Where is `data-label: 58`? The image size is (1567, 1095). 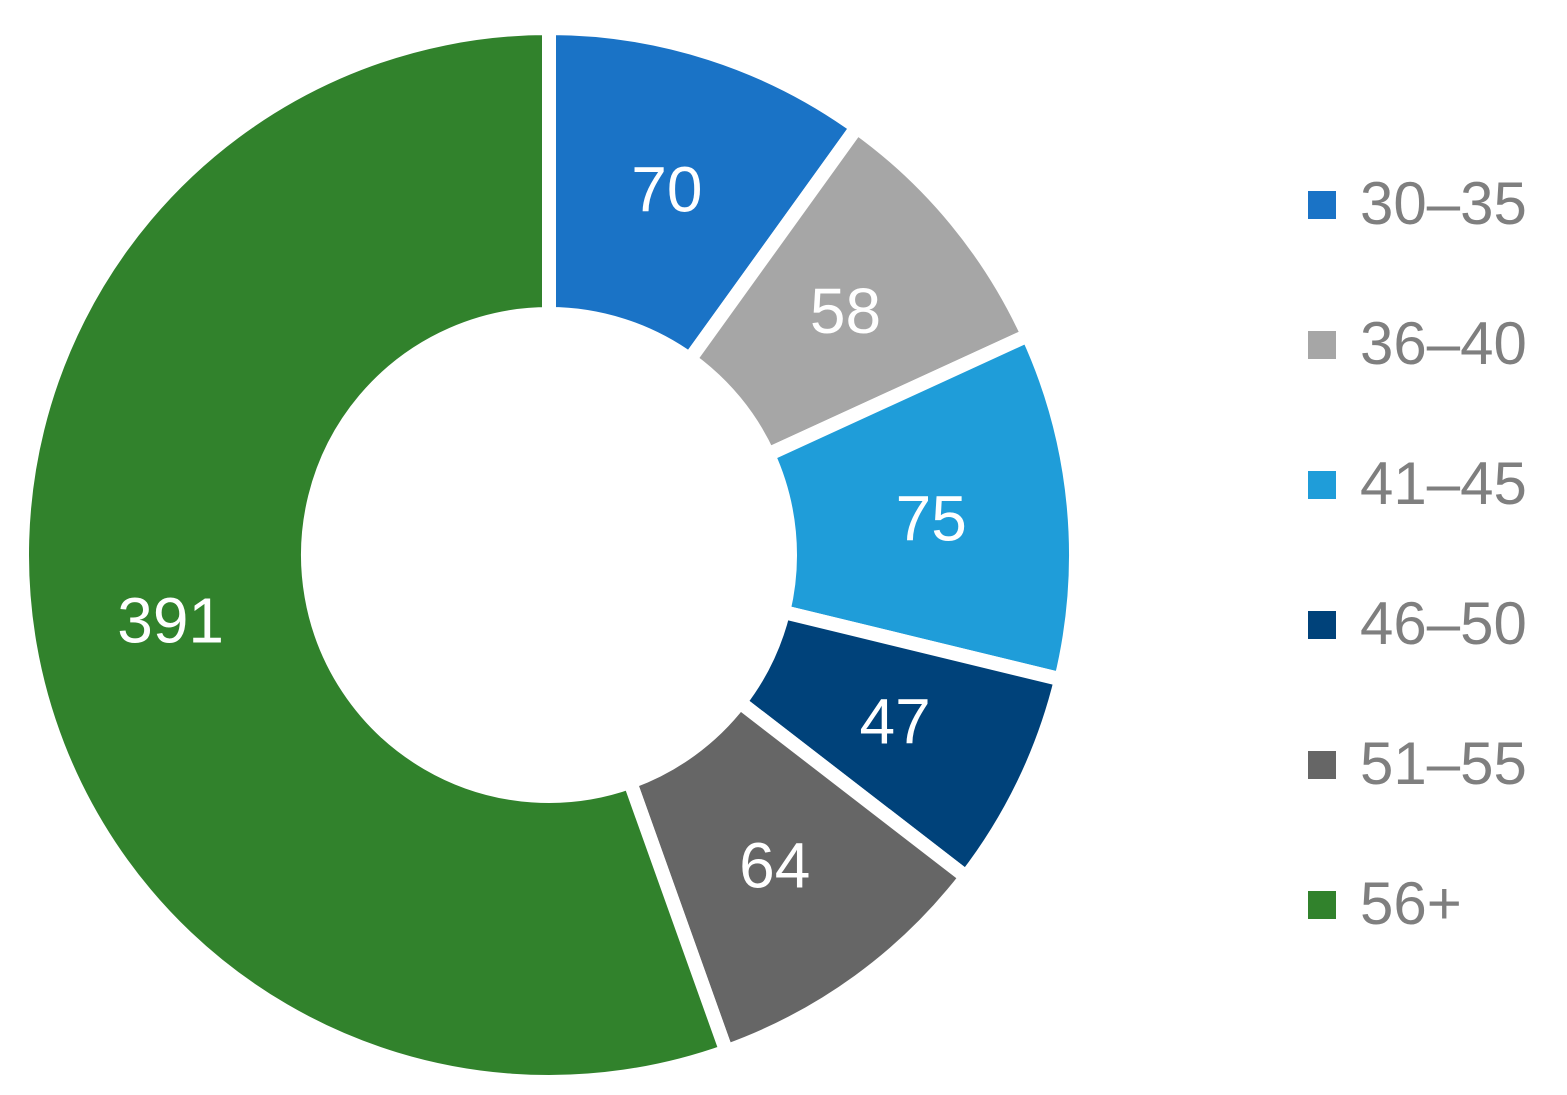
data-label: 58 is located at coordinates (845, 311).